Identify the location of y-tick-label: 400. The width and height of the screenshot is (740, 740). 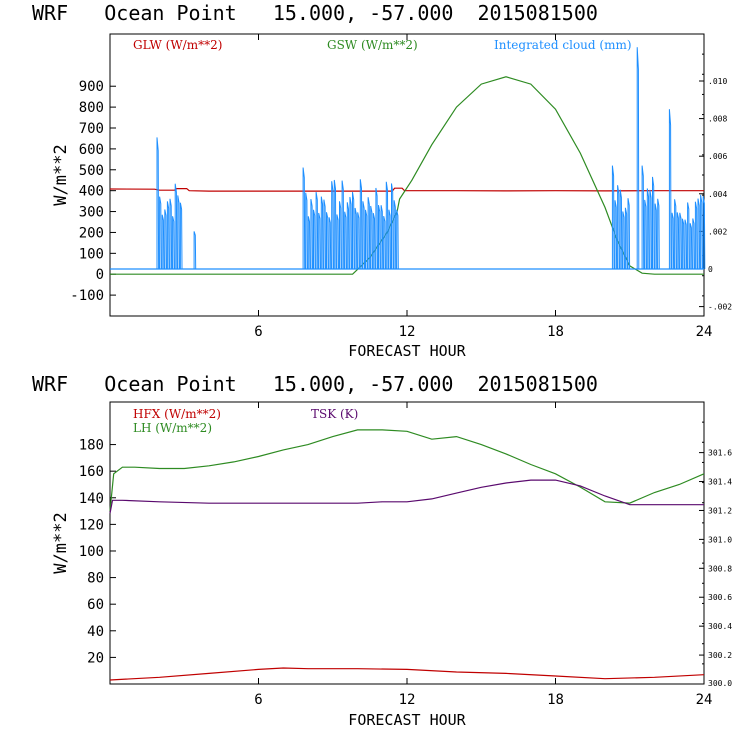
(91, 192).